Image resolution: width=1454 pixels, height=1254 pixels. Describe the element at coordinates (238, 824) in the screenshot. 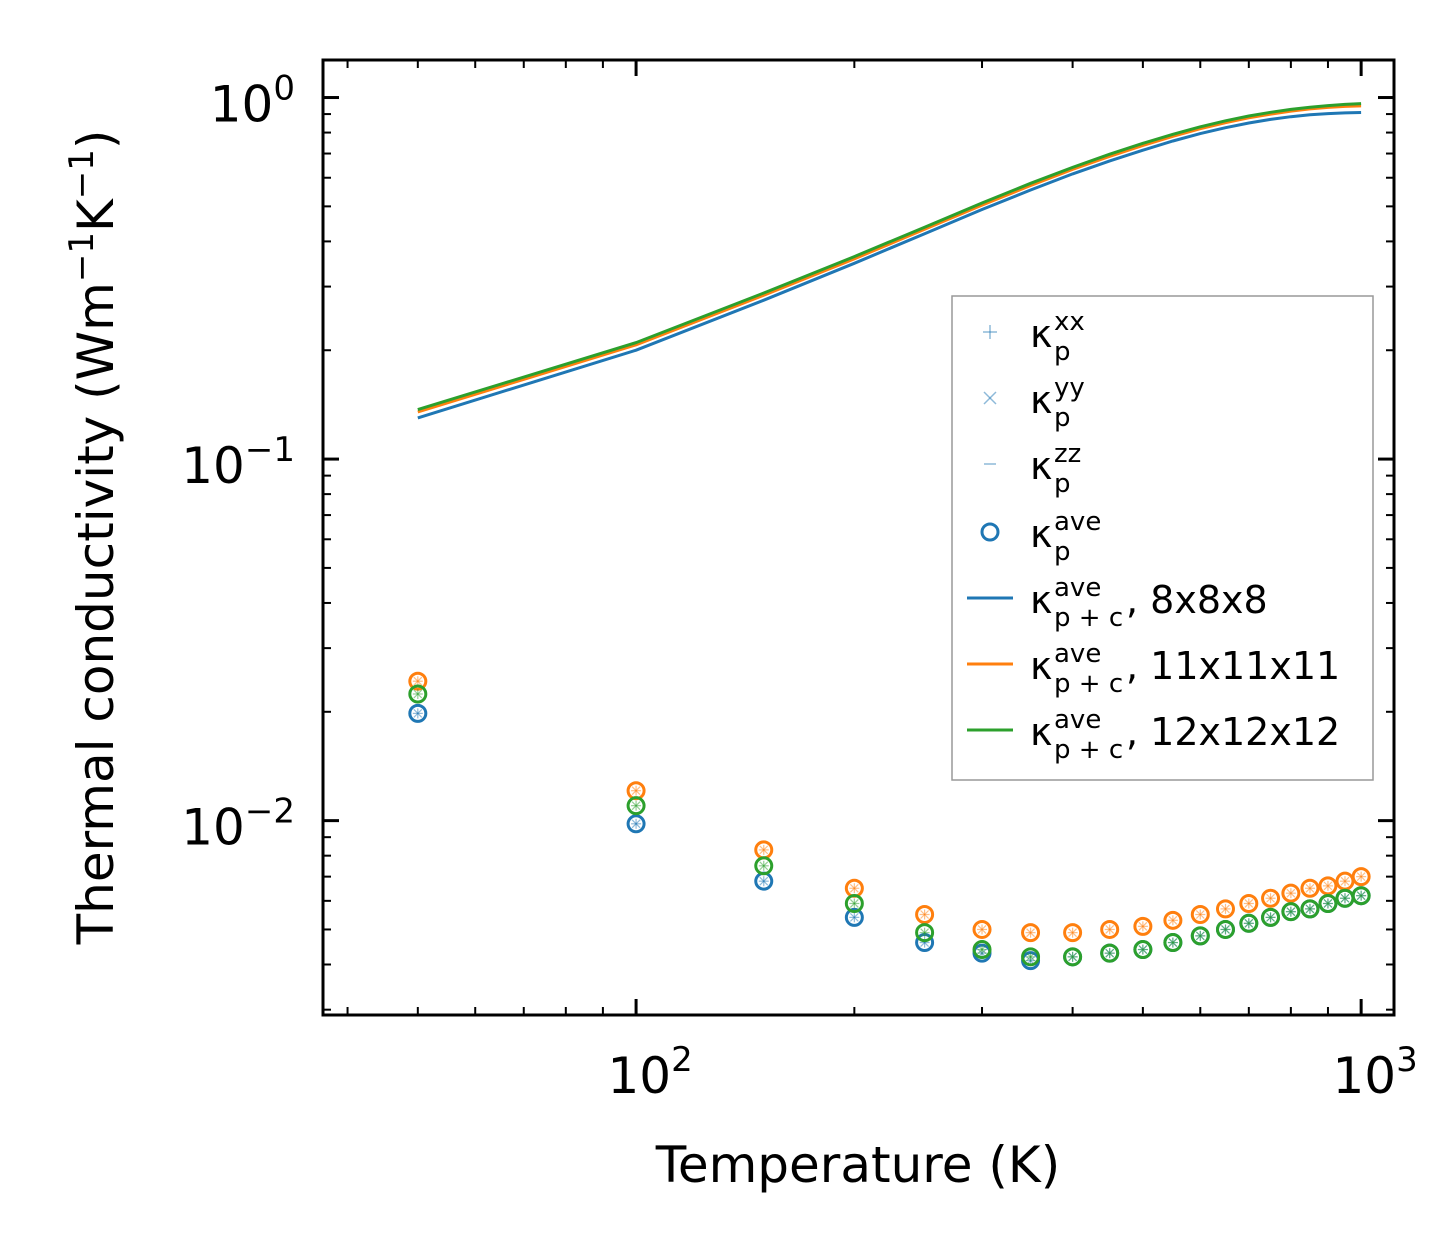

I see `y-tick-label: 10⁻²` at that location.